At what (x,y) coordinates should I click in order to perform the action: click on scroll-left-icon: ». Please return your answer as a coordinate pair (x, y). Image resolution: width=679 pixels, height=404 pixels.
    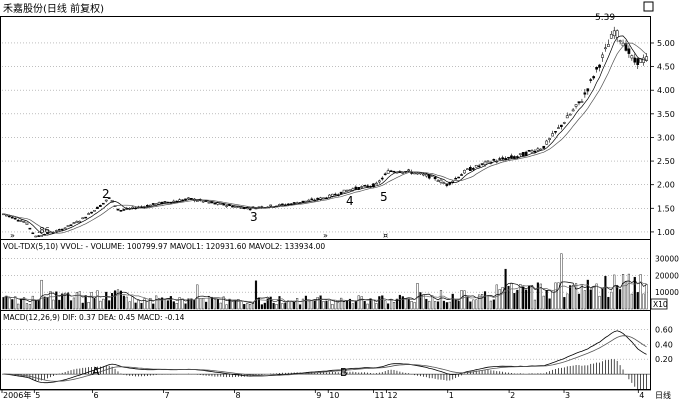
    Looking at the image, I should click on (12, 235).